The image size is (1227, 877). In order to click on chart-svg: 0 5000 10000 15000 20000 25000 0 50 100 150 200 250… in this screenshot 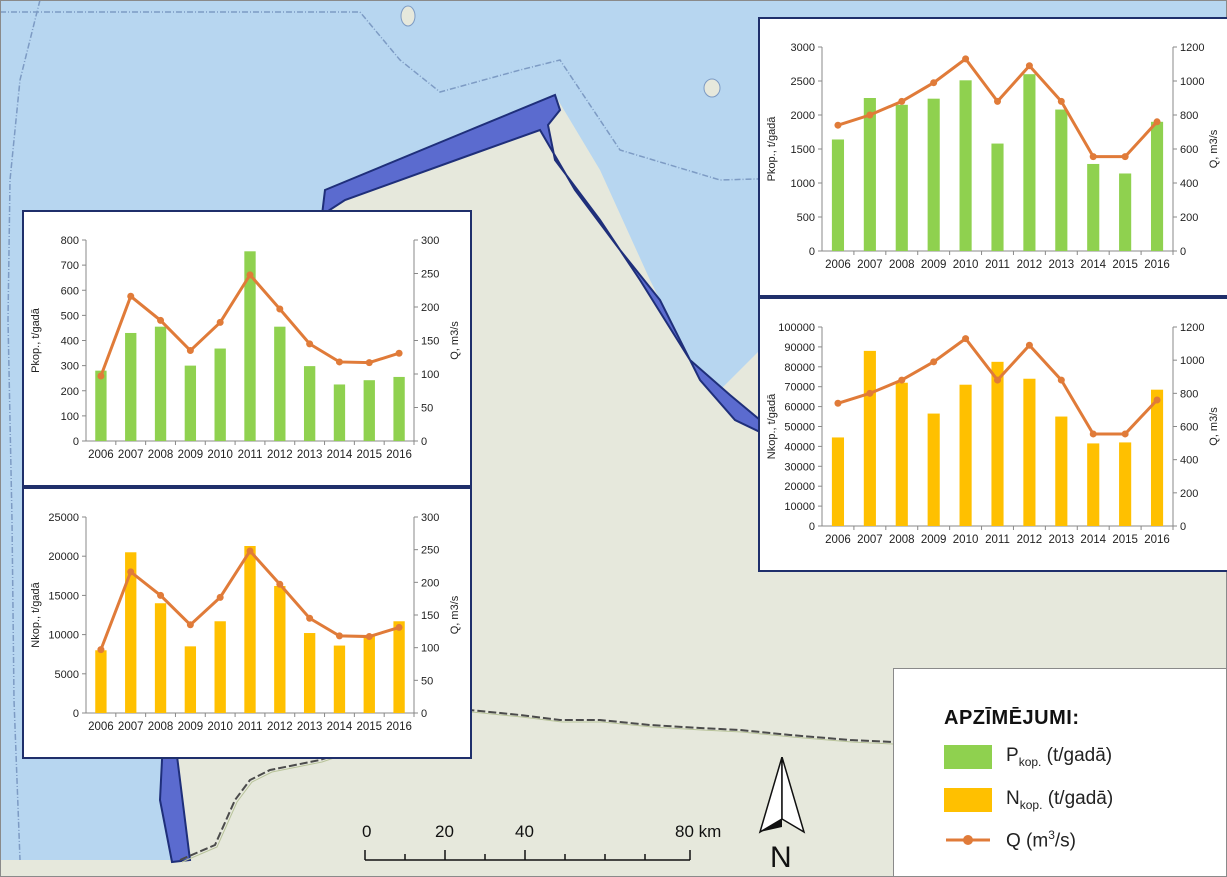, I will do `click(245, 622)`.